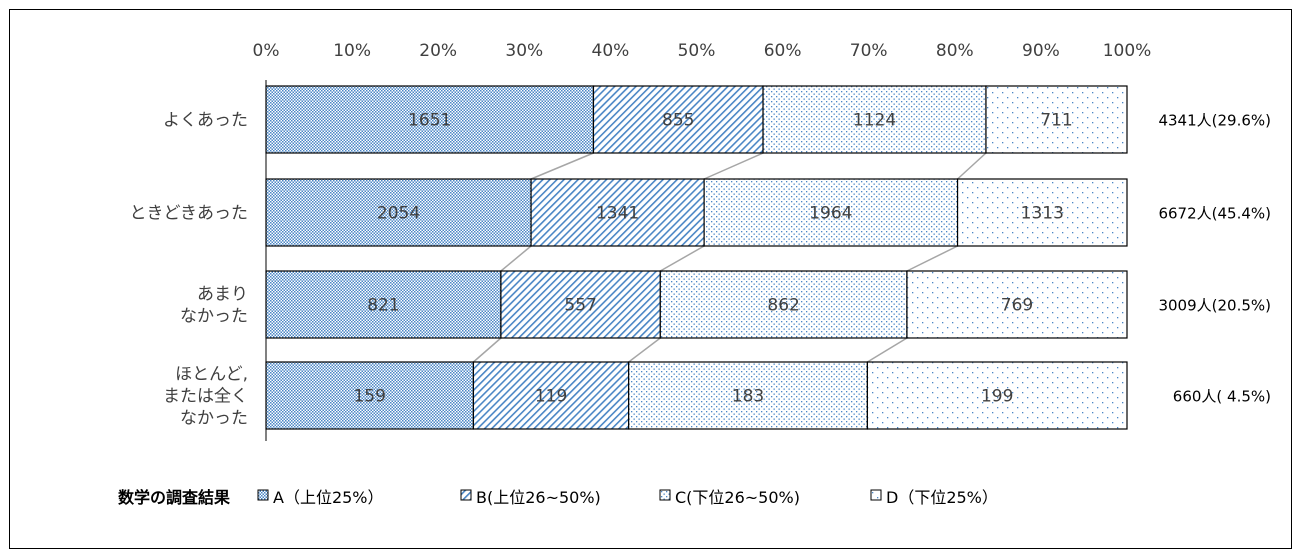 This screenshot has width=1299, height=549. I want to click on data-label: 1964, so click(830, 214).